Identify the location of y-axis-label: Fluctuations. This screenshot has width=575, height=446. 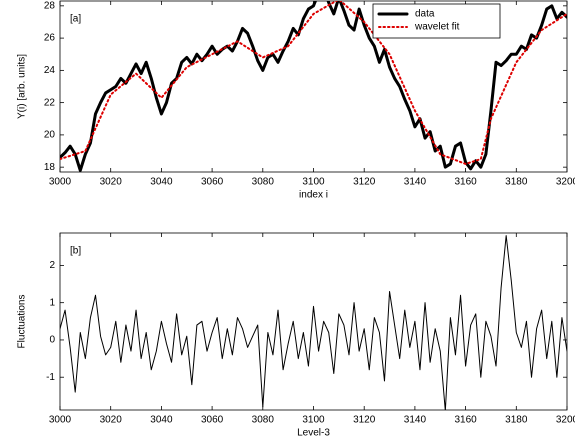
(22, 322).